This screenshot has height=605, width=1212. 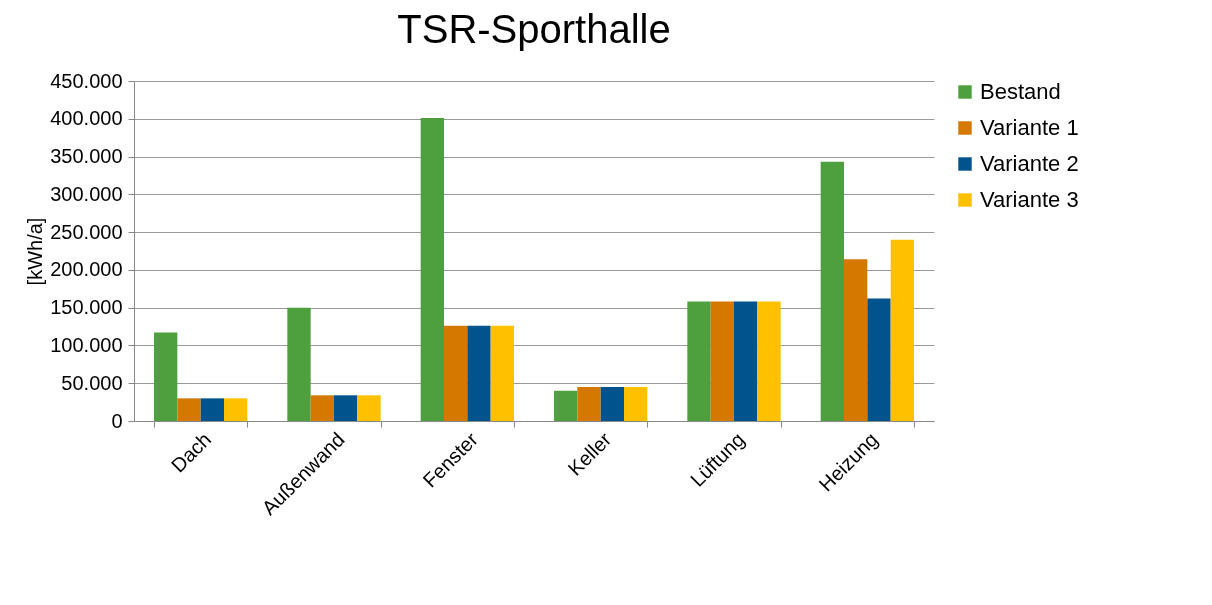 What do you see at coordinates (86, 80) in the screenshot?
I see `y-tick-label: 450.000` at bounding box center [86, 80].